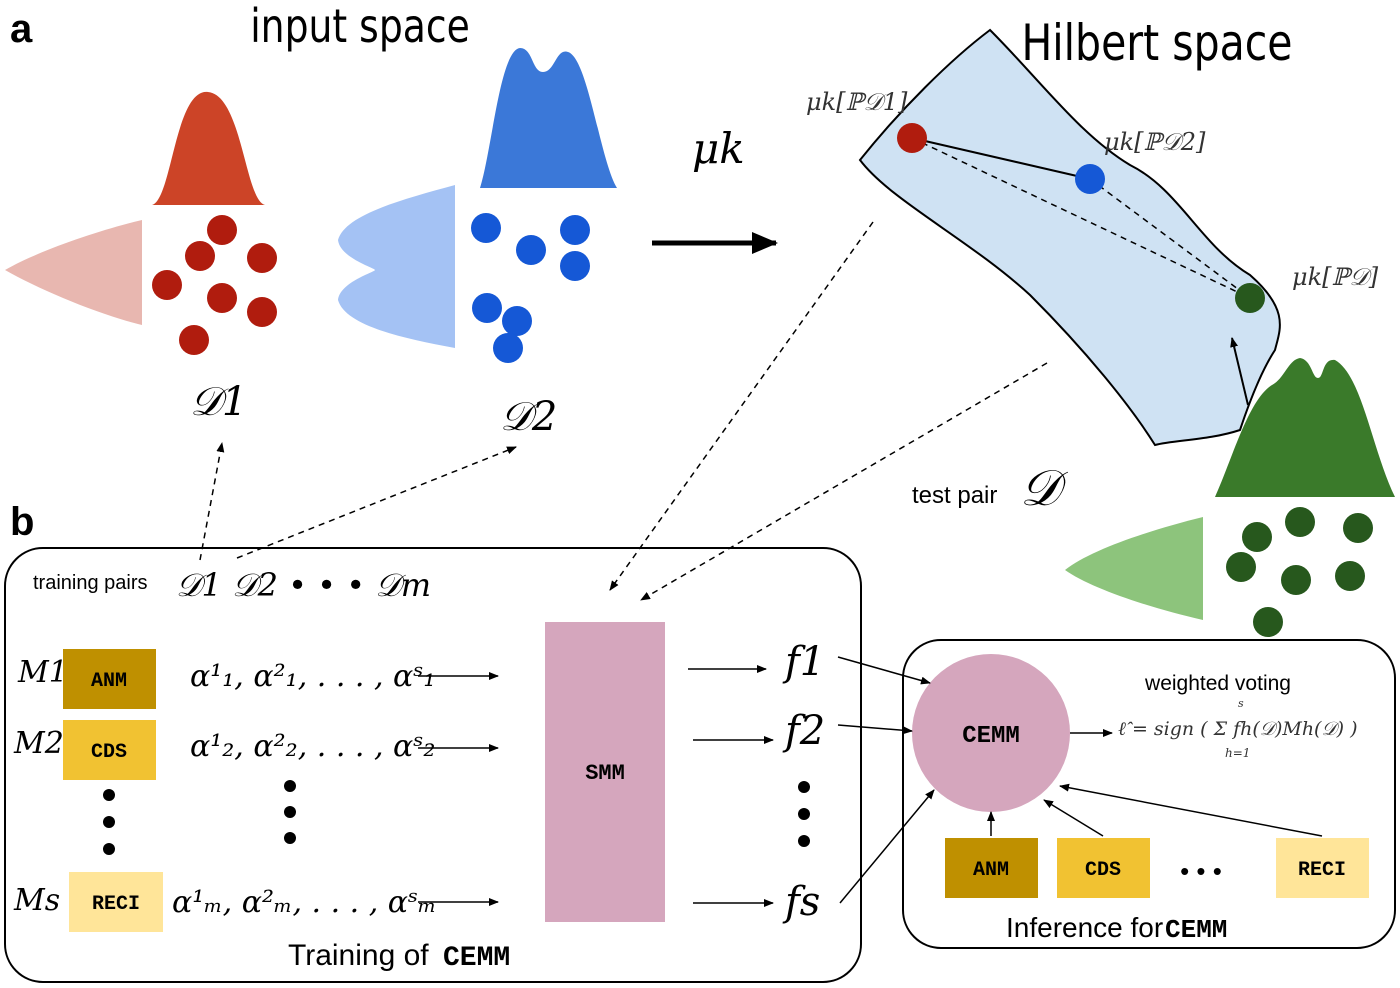  I want to click on model-name: ANM, so click(109, 681).